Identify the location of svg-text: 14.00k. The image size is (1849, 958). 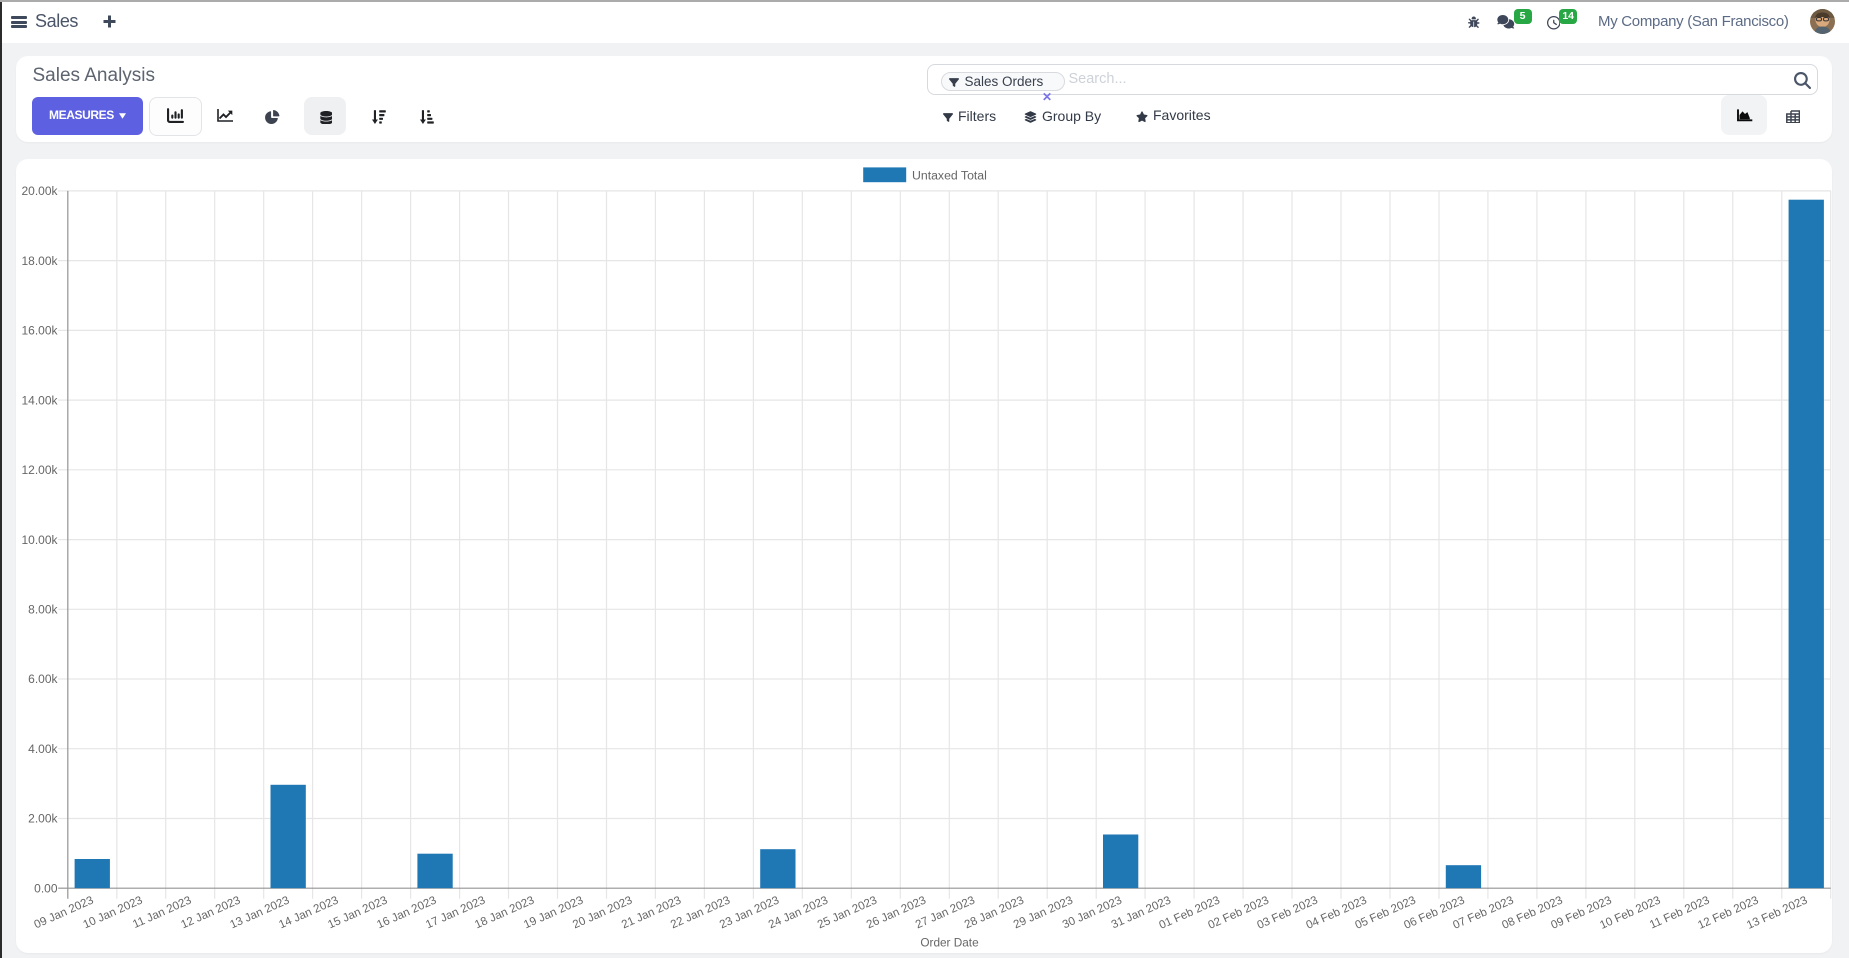
(40, 401).